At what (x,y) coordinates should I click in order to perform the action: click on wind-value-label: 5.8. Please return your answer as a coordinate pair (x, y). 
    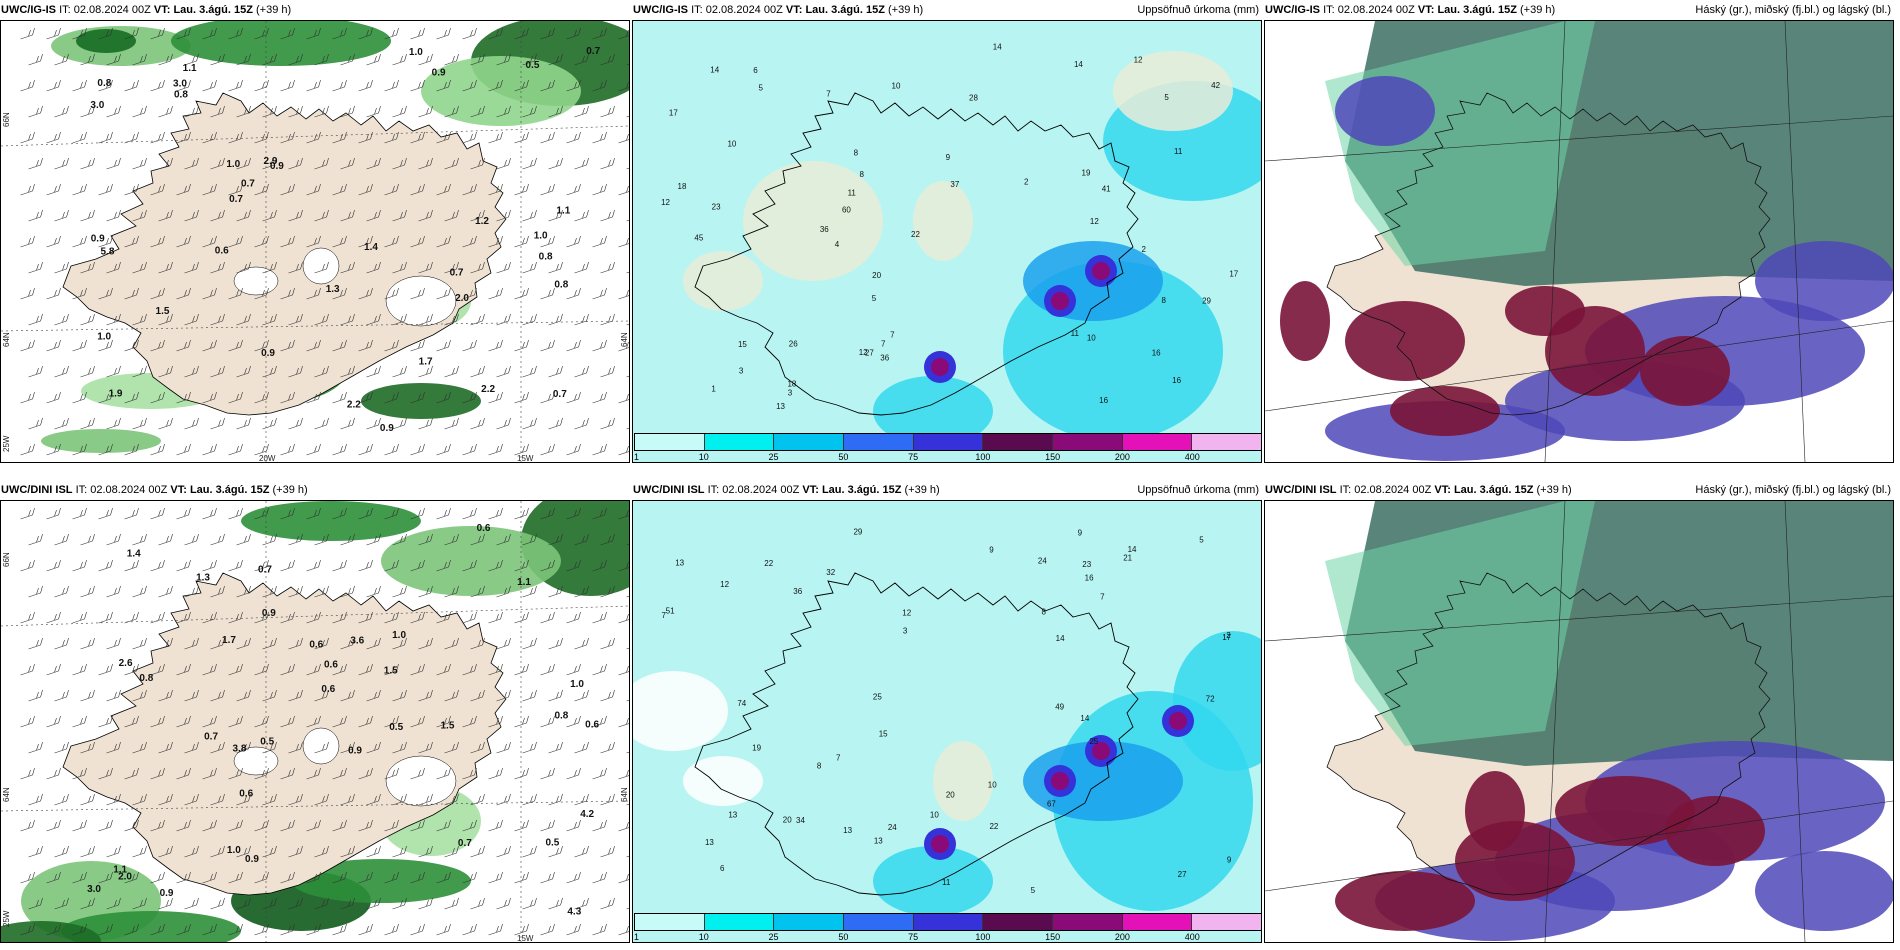
    Looking at the image, I should click on (108, 252).